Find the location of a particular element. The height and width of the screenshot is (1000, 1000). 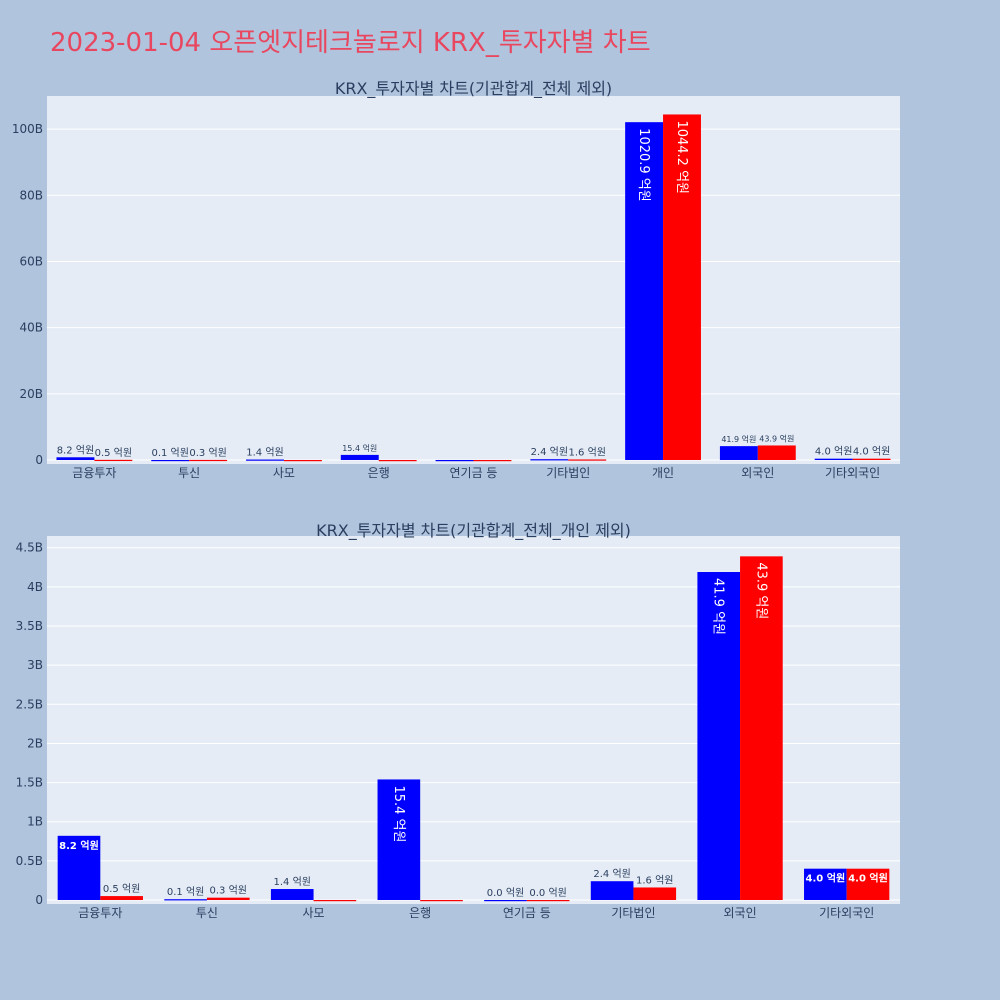

y-tick-label: 80B is located at coordinates (31, 195).